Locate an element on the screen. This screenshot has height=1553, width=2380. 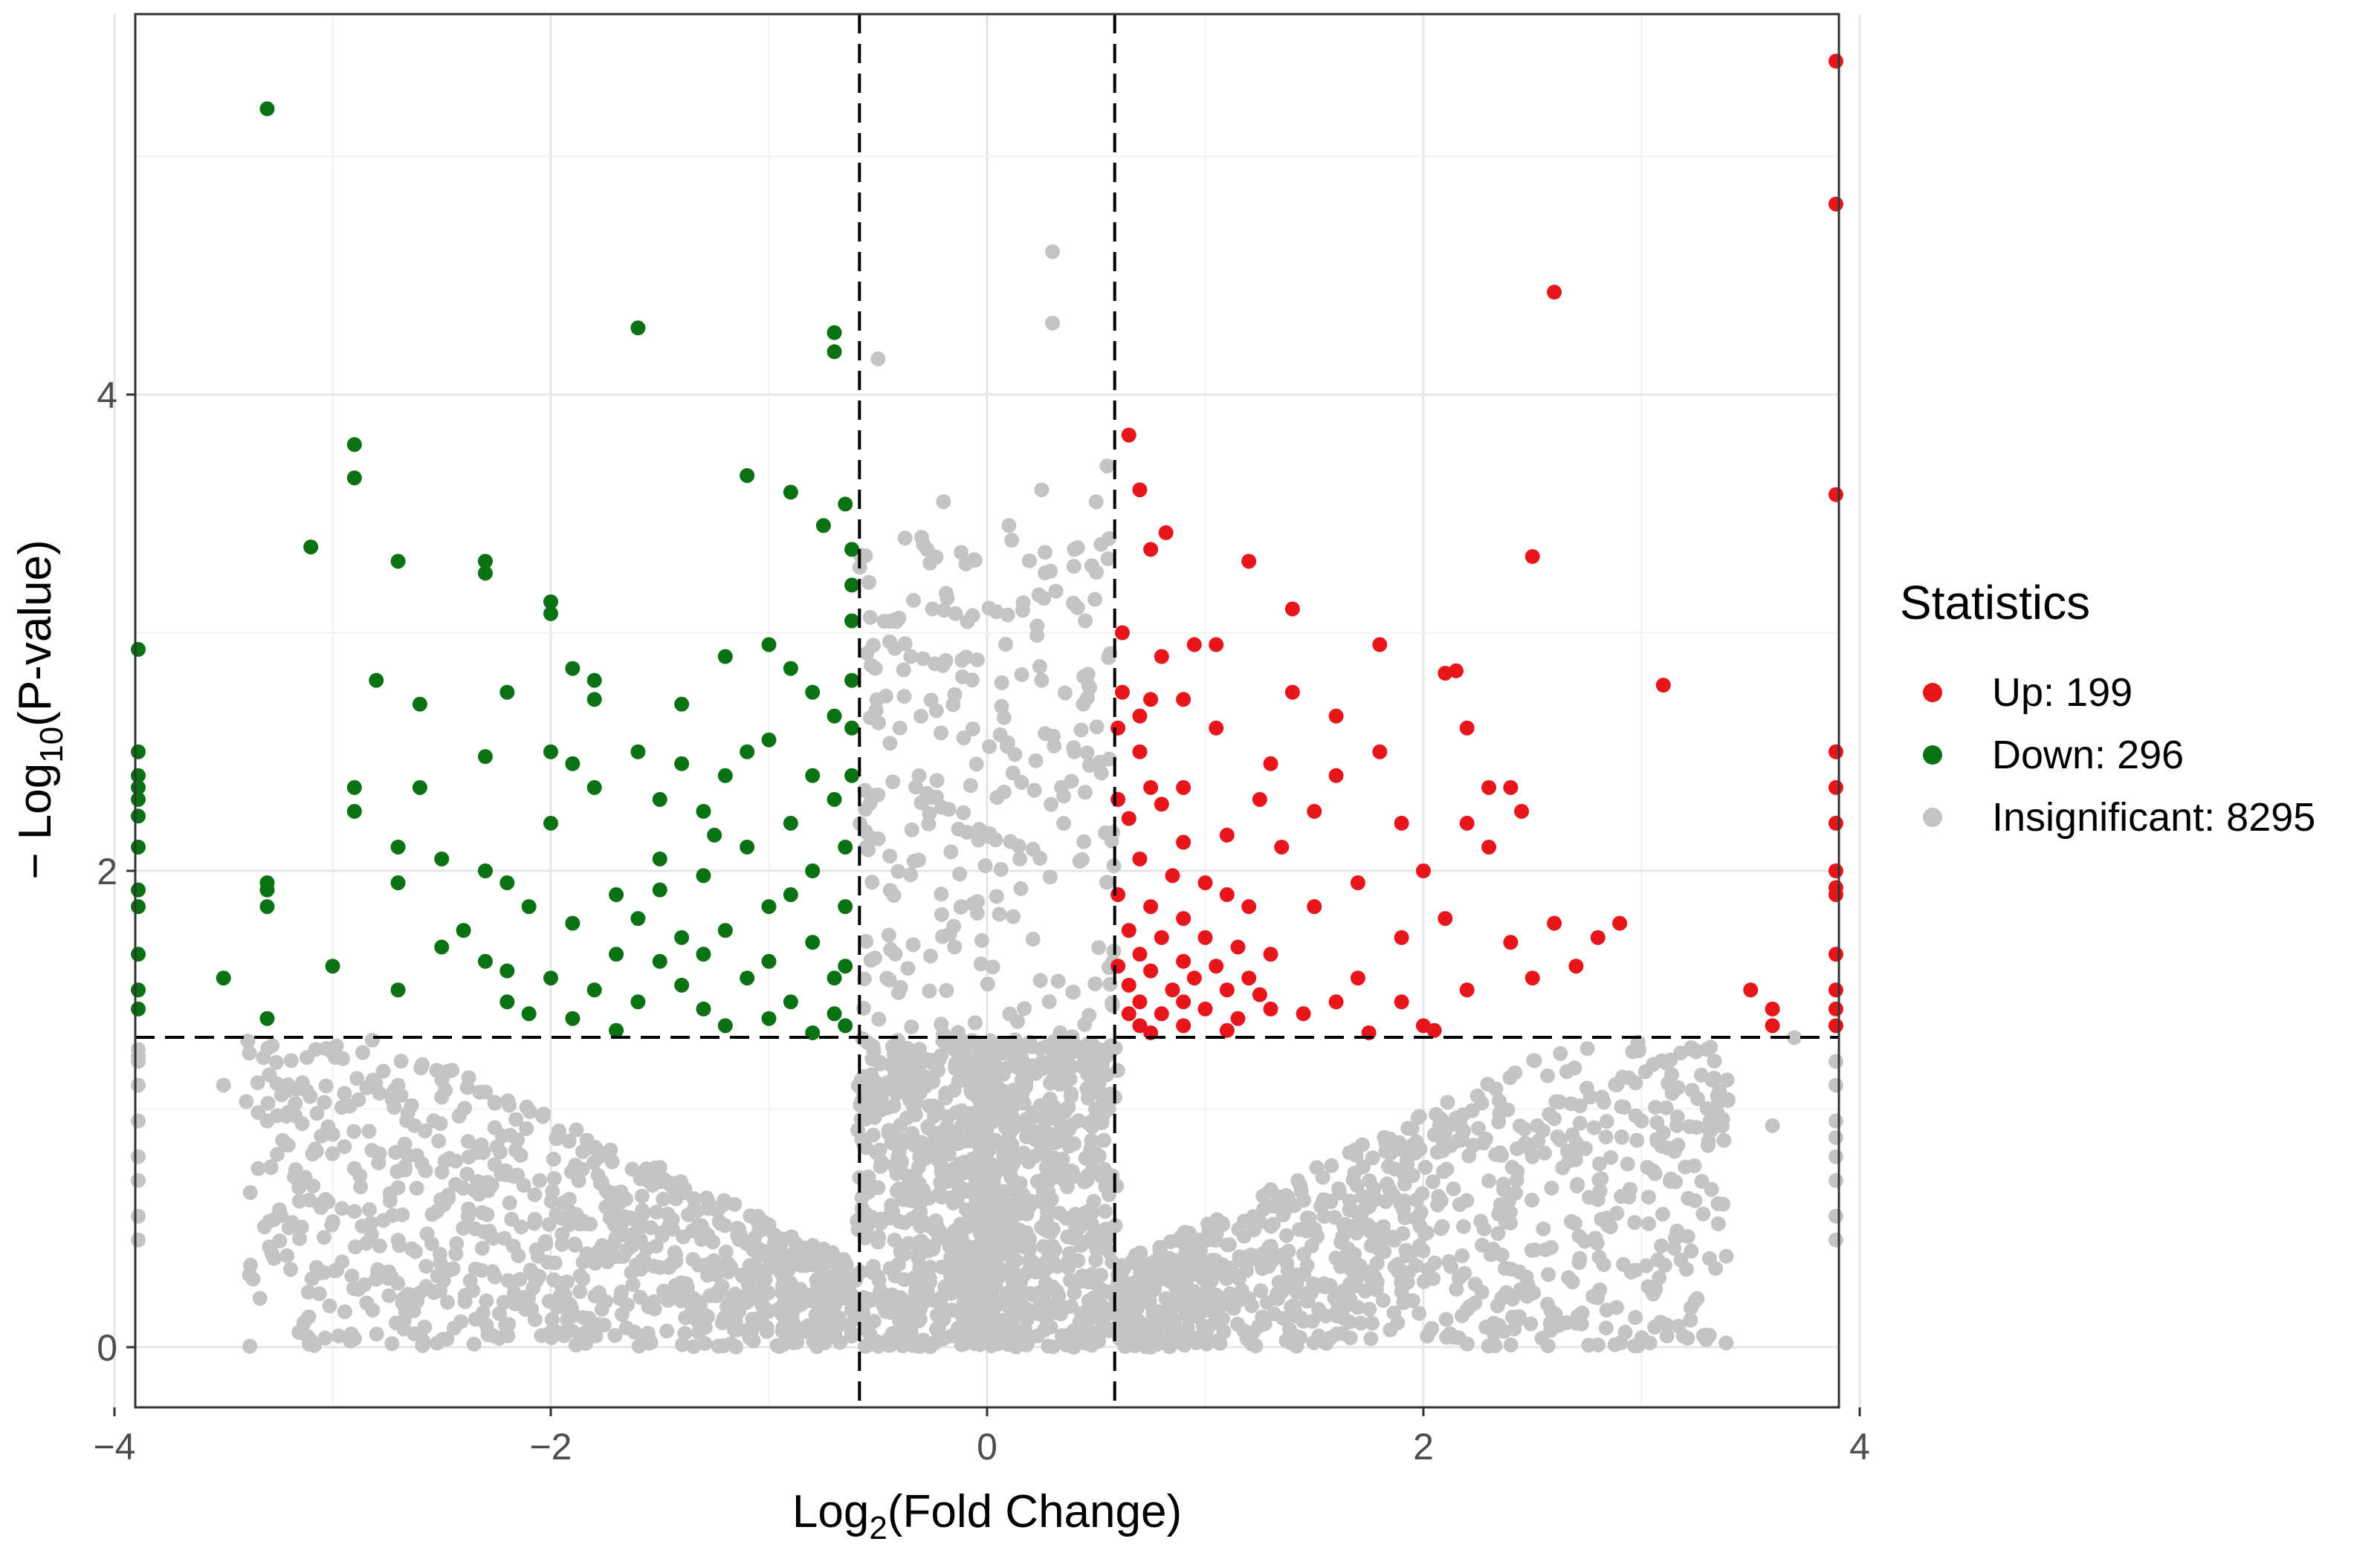
legend-label: Up: 199 is located at coordinates (2062, 692).